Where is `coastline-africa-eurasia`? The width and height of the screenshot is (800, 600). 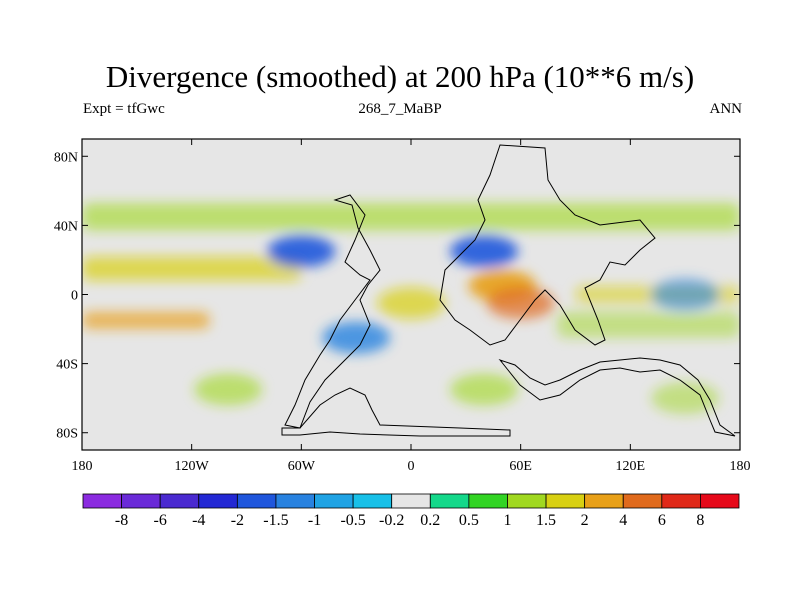 coastline-africa-eurasia is located at coordinates (547, 245).